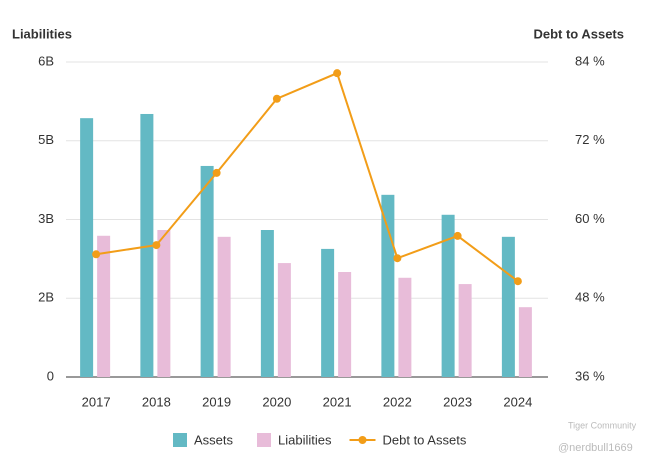 This screenshot has width=646, height=461. Describe the element at coordinates (590, 139) in the screenshot. I see `y2-tick-label: 72 %` at that location.